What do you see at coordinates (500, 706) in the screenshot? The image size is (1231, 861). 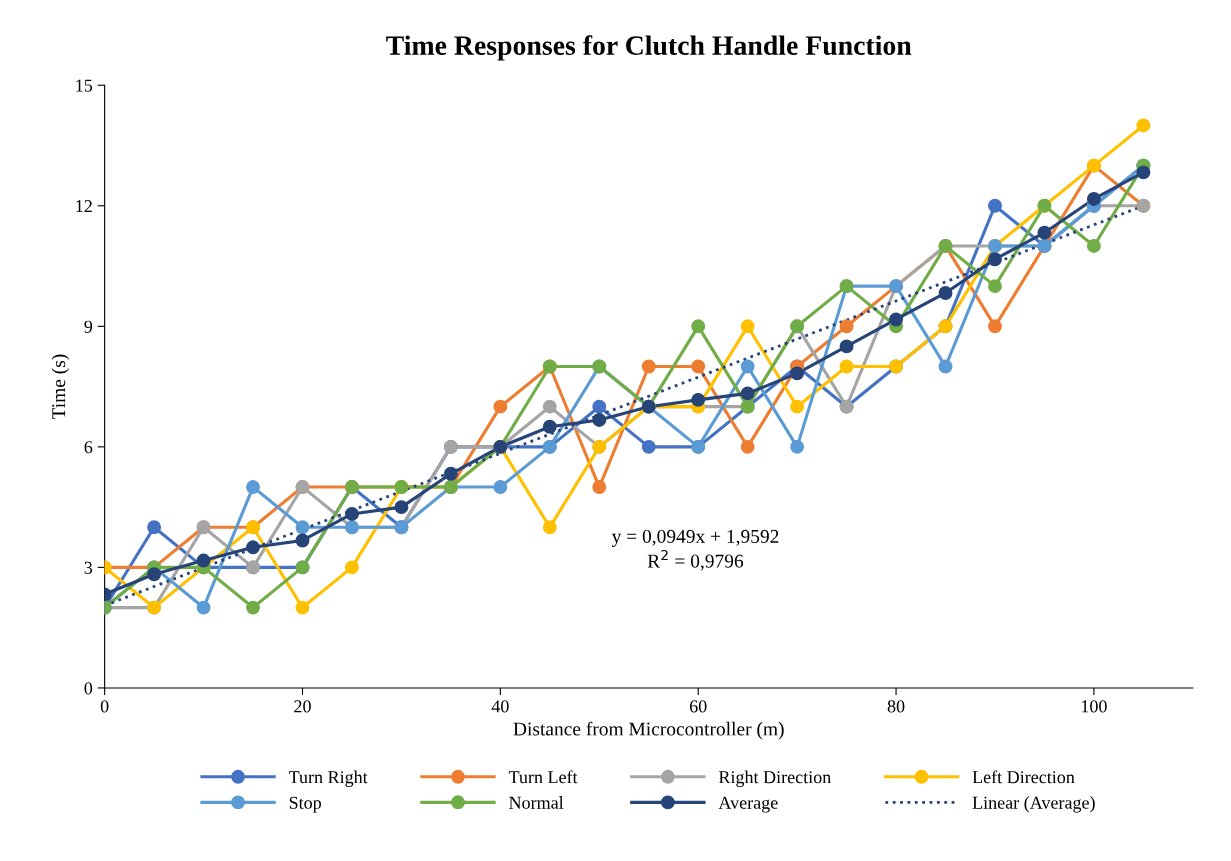 I see `x-tick-label: 40` at bounding box center [500, 706].